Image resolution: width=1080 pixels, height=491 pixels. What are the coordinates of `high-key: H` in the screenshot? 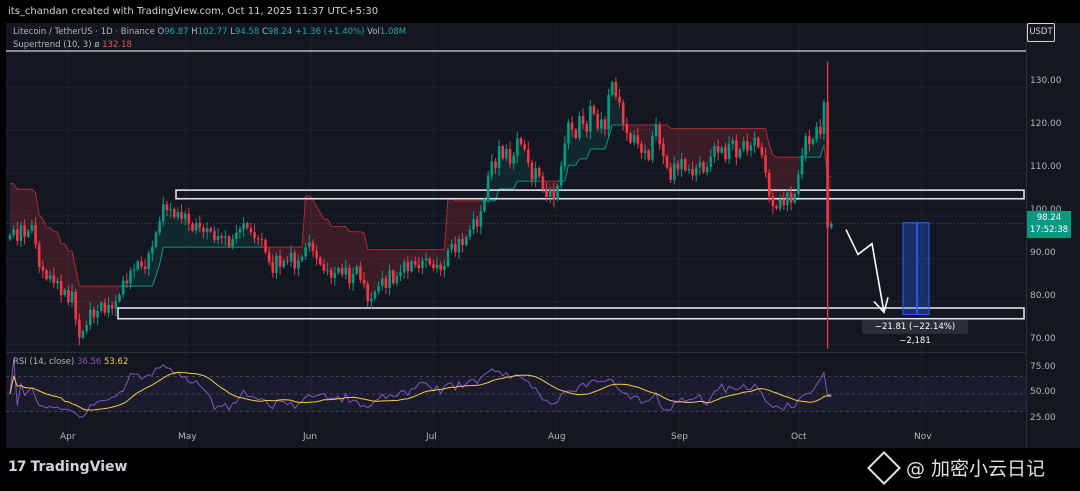 It's located at (194, 32).